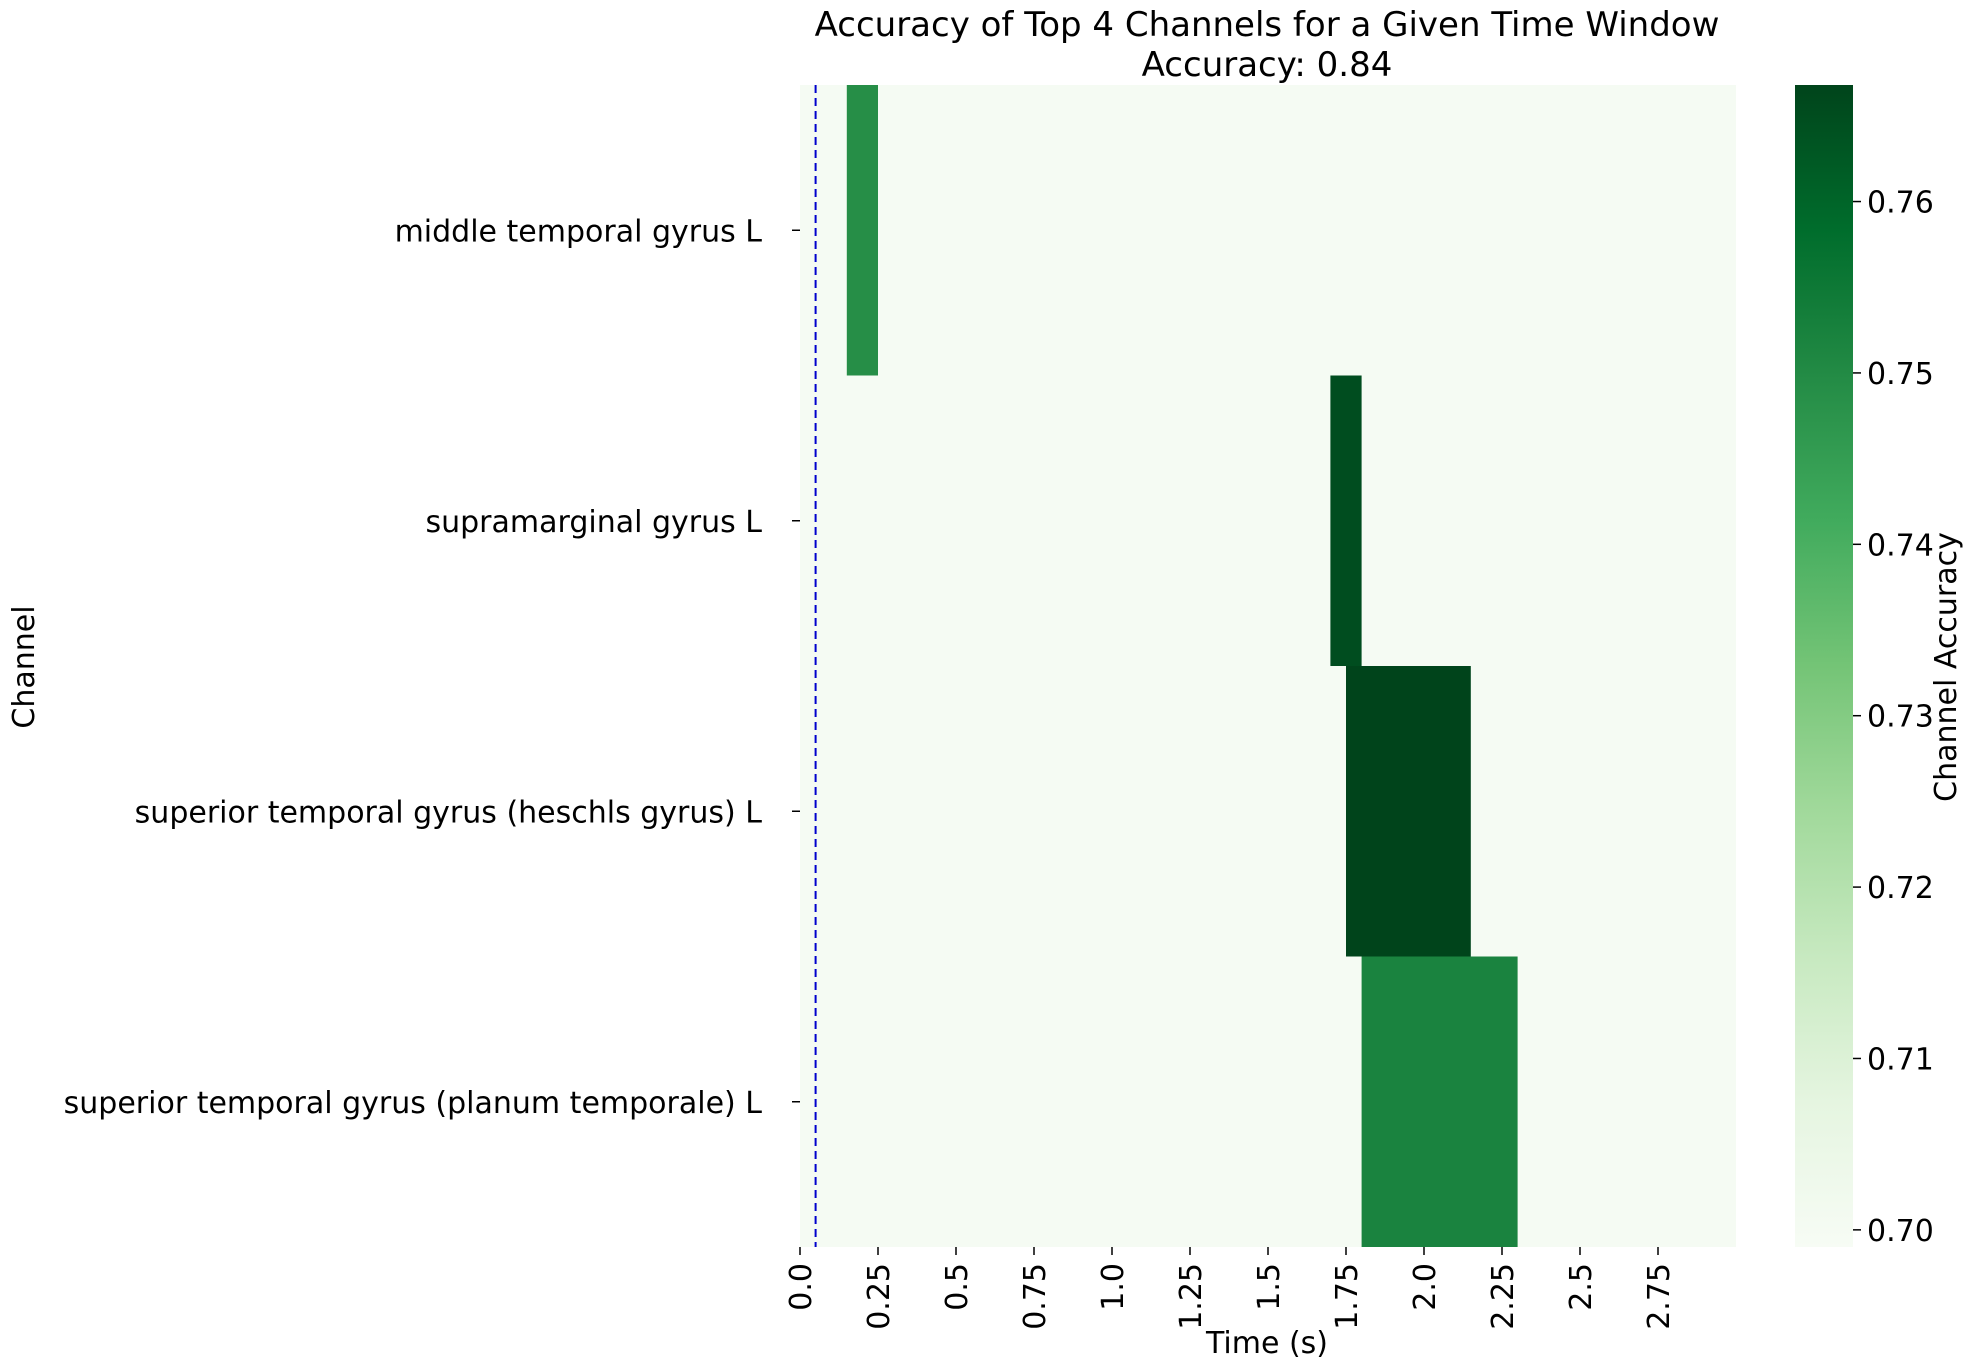 This screenshot has width=1963, height=1362. What do you see at coordinates (1900, 203) in the screenshot?
I see `colorbar-tick-label: 0.76` at bounding box center [1900, 203].